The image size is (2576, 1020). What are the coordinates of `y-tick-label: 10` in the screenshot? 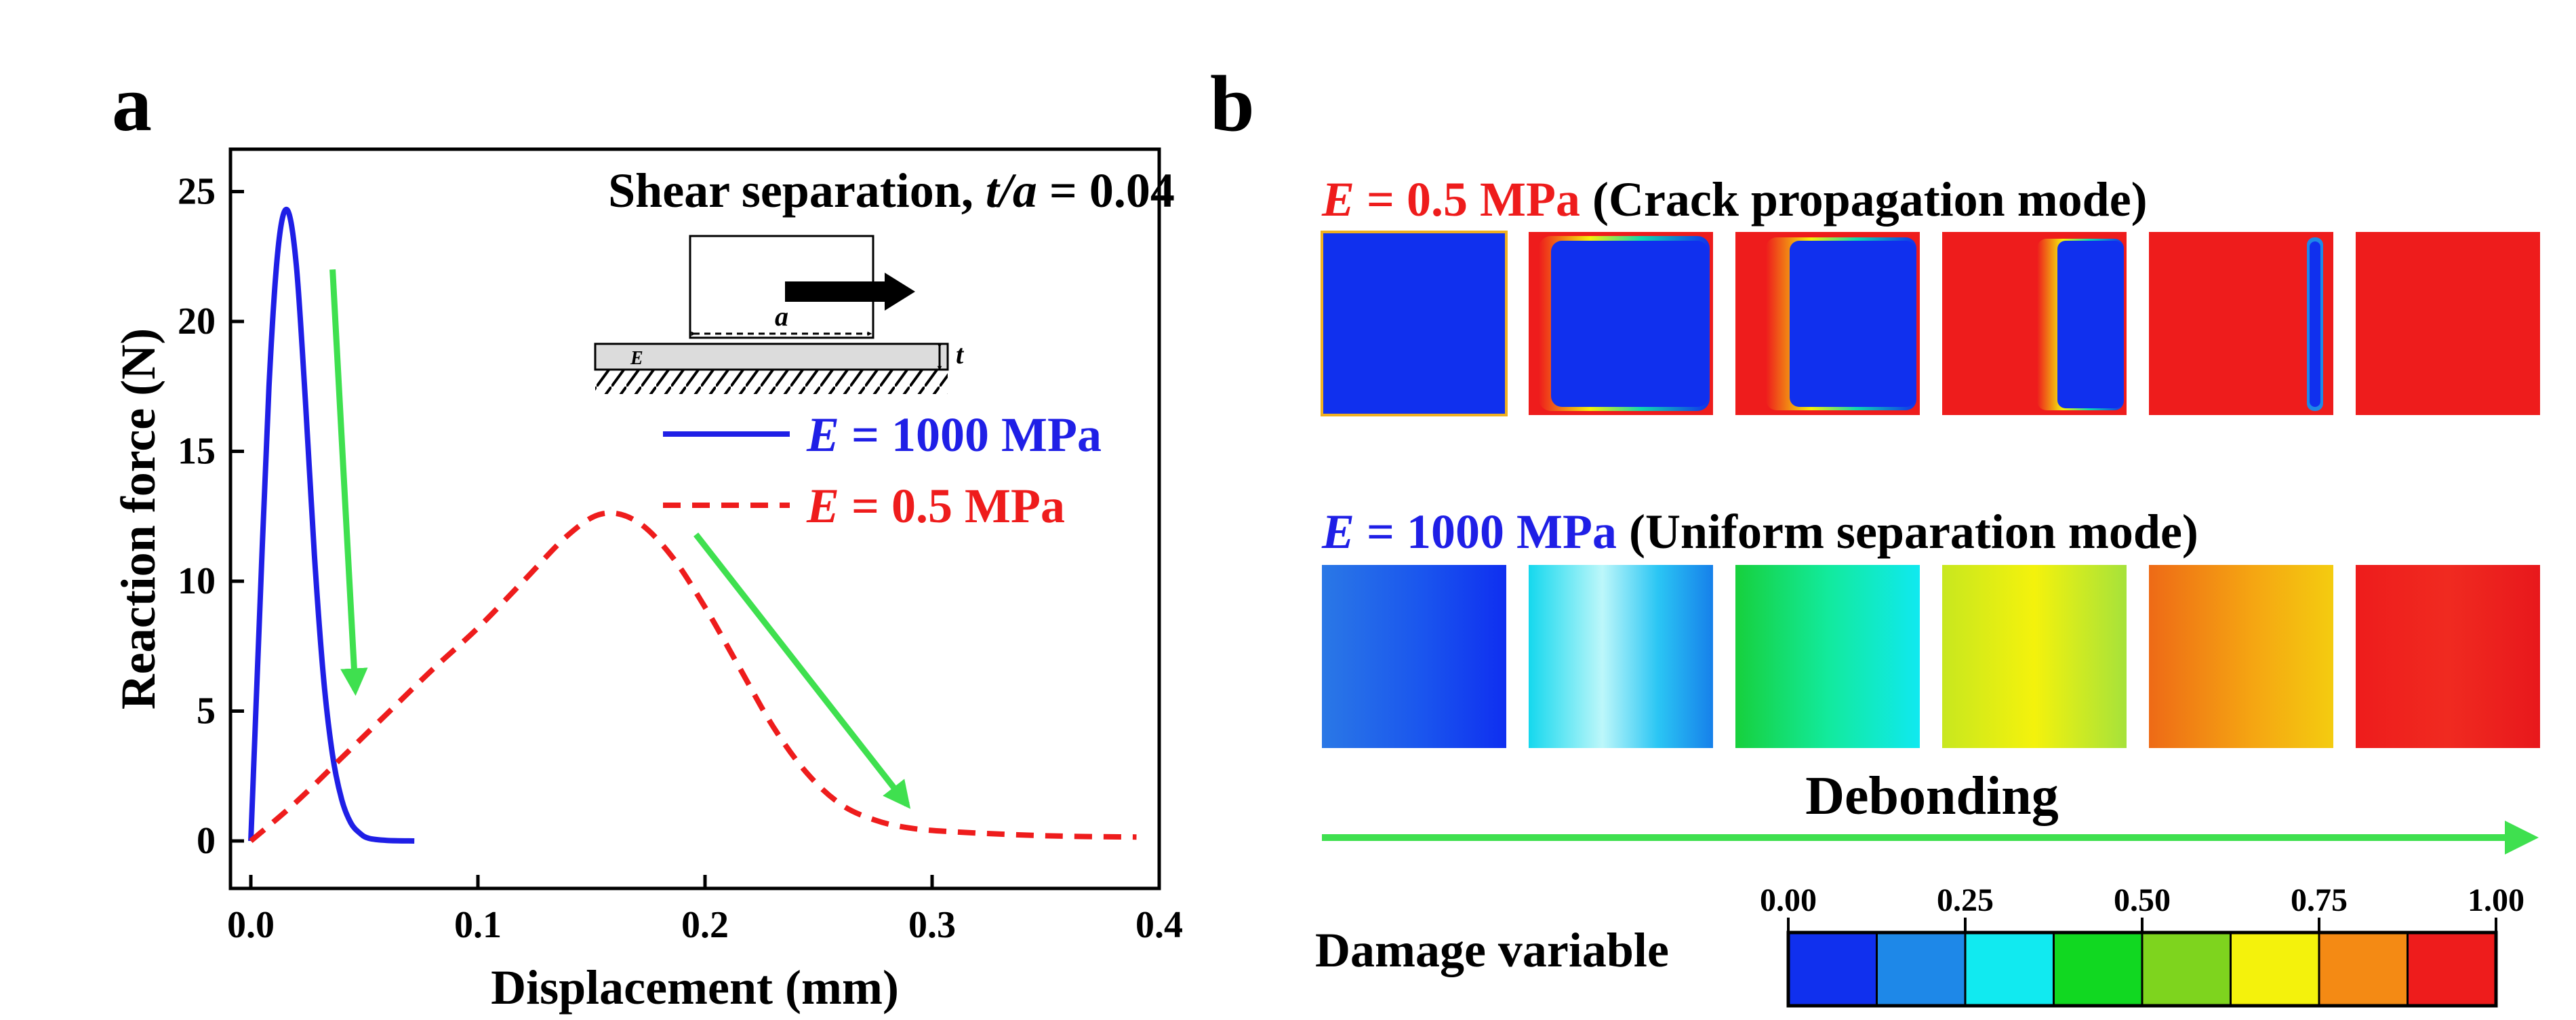 It's located at (197, 581).